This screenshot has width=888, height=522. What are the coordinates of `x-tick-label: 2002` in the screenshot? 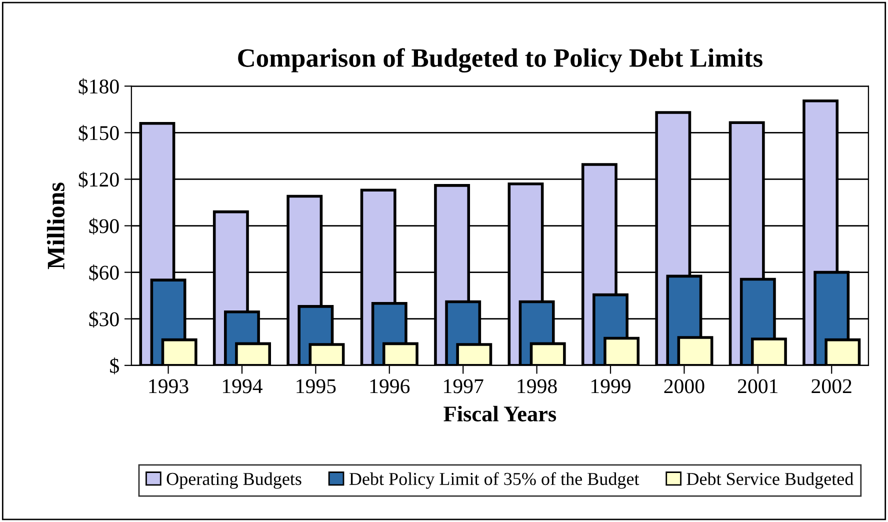 It's located at (832, 386).